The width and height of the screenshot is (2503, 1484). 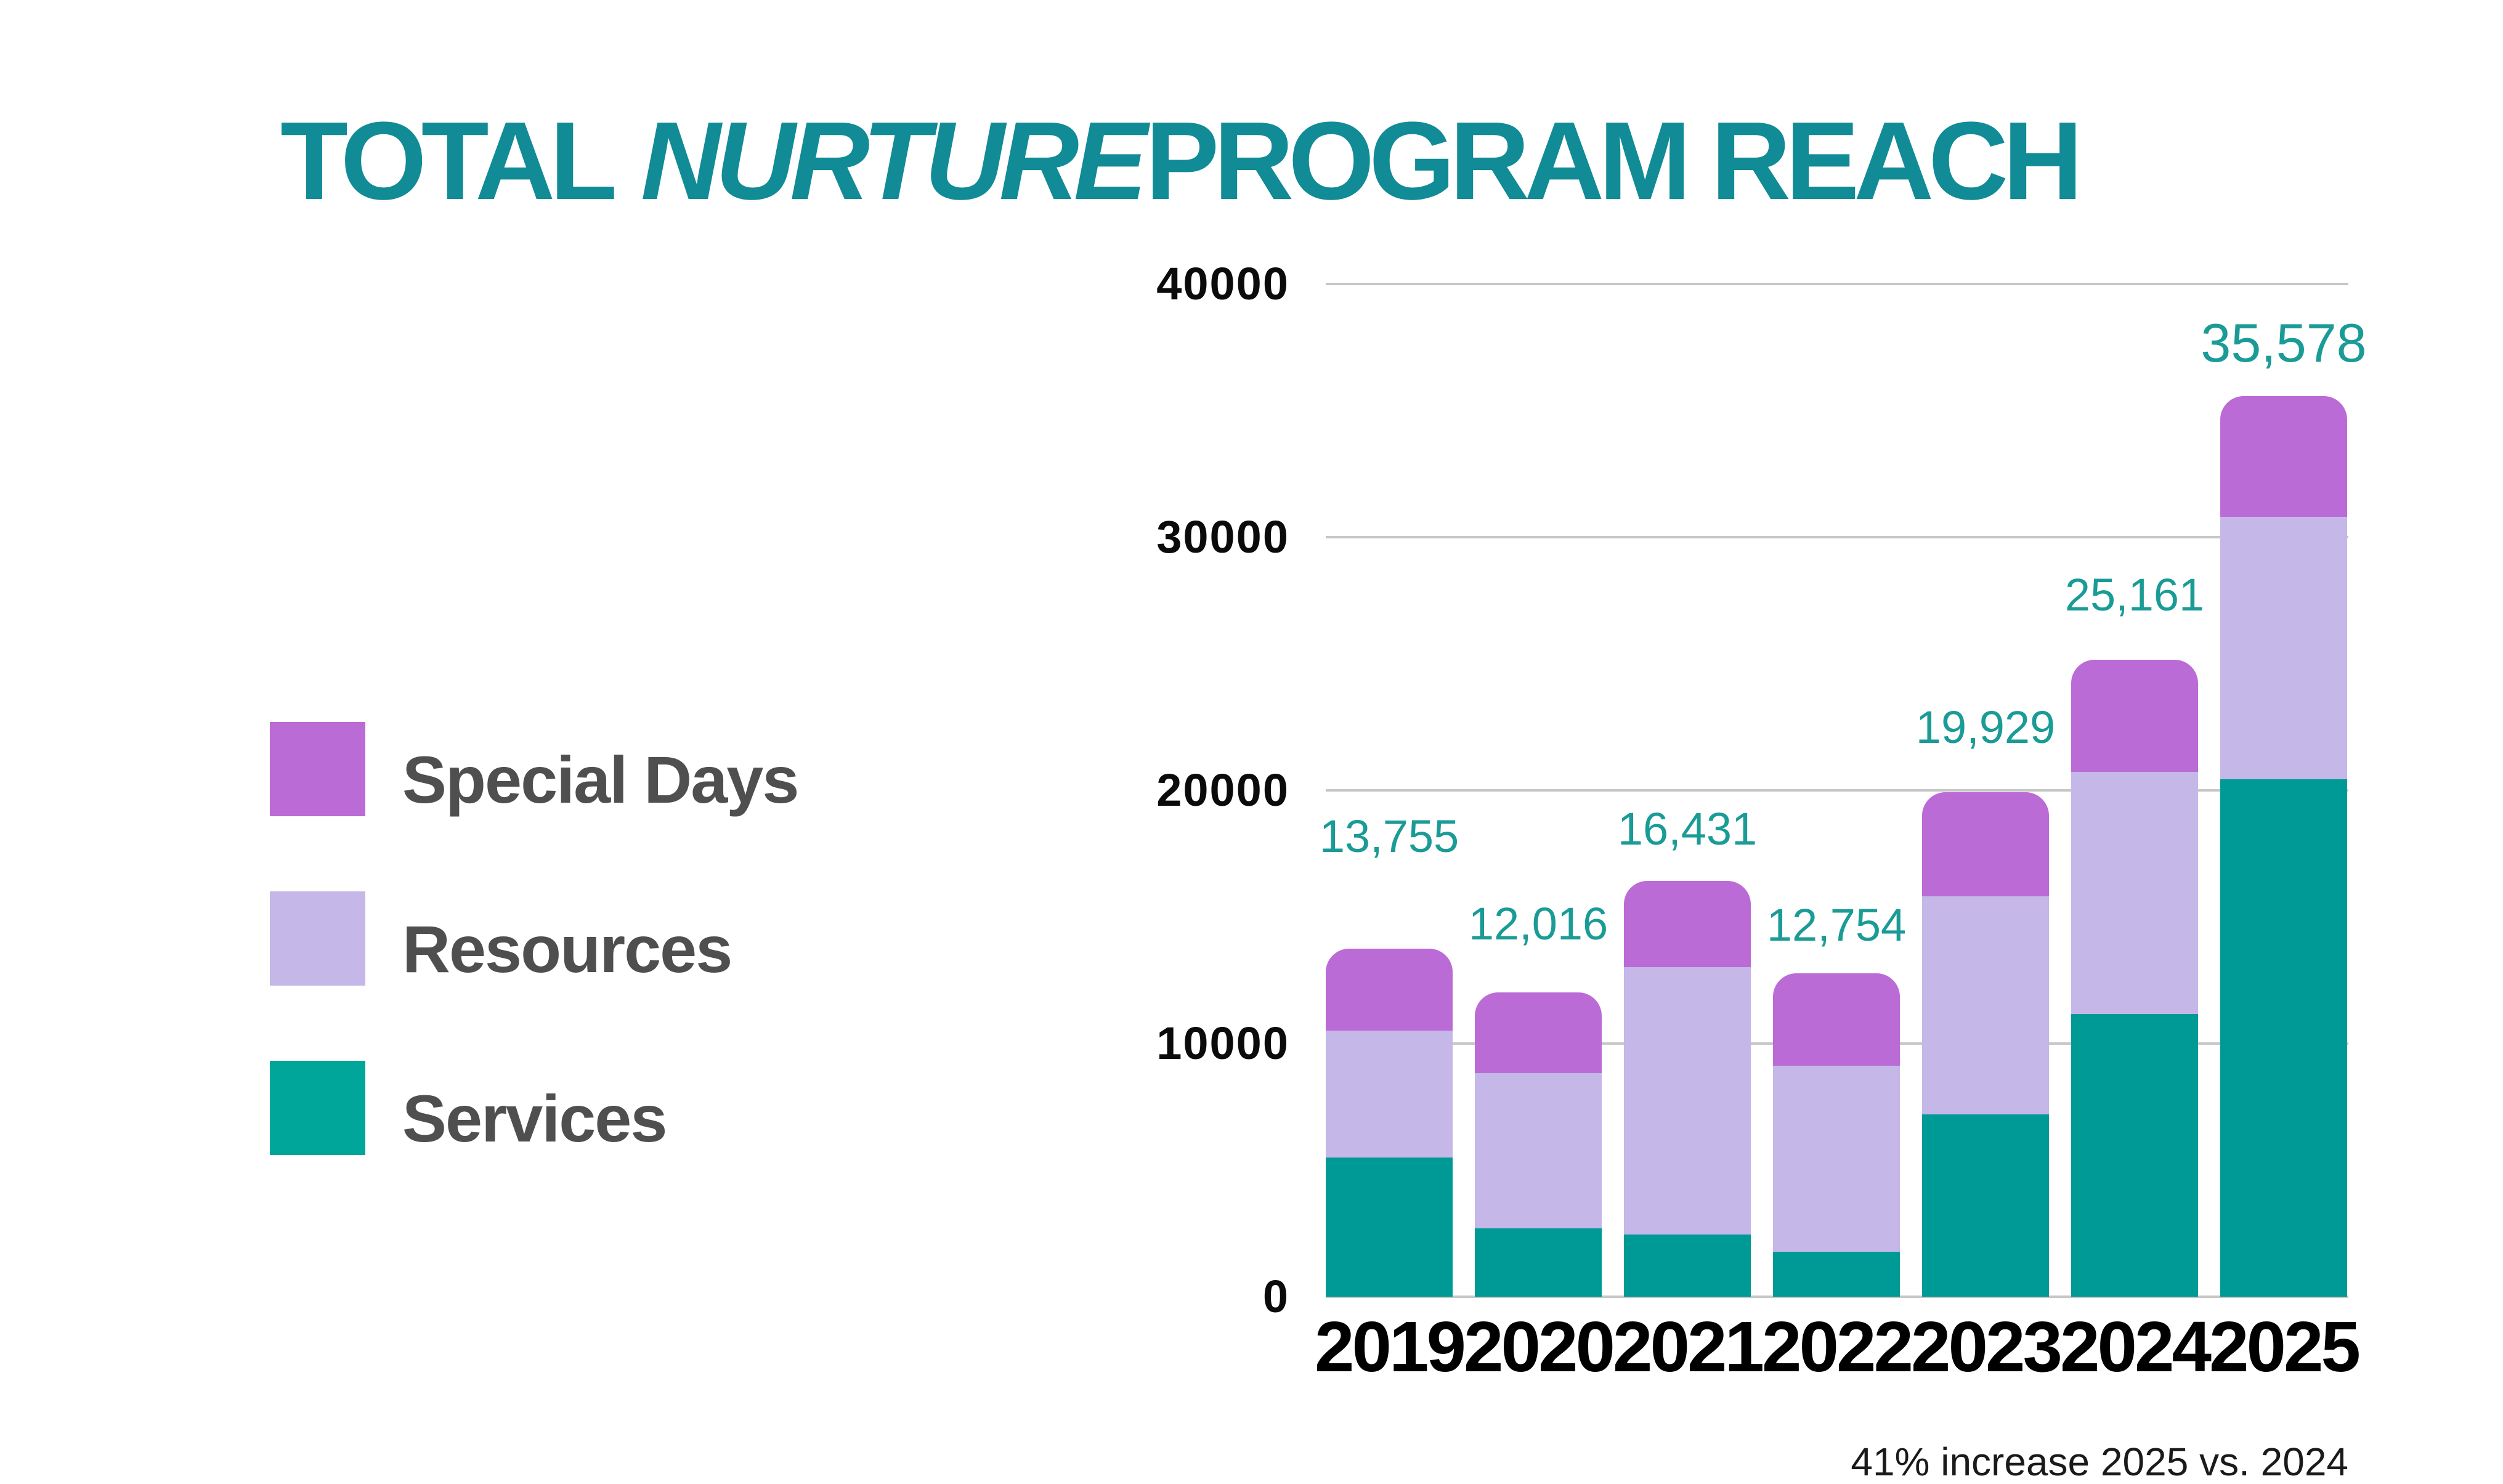 What do you see at coordinates (1538, 923) in the screenshot?
I see `bar-2020-total-label: 12,016` at bounding box center [1538, 923].